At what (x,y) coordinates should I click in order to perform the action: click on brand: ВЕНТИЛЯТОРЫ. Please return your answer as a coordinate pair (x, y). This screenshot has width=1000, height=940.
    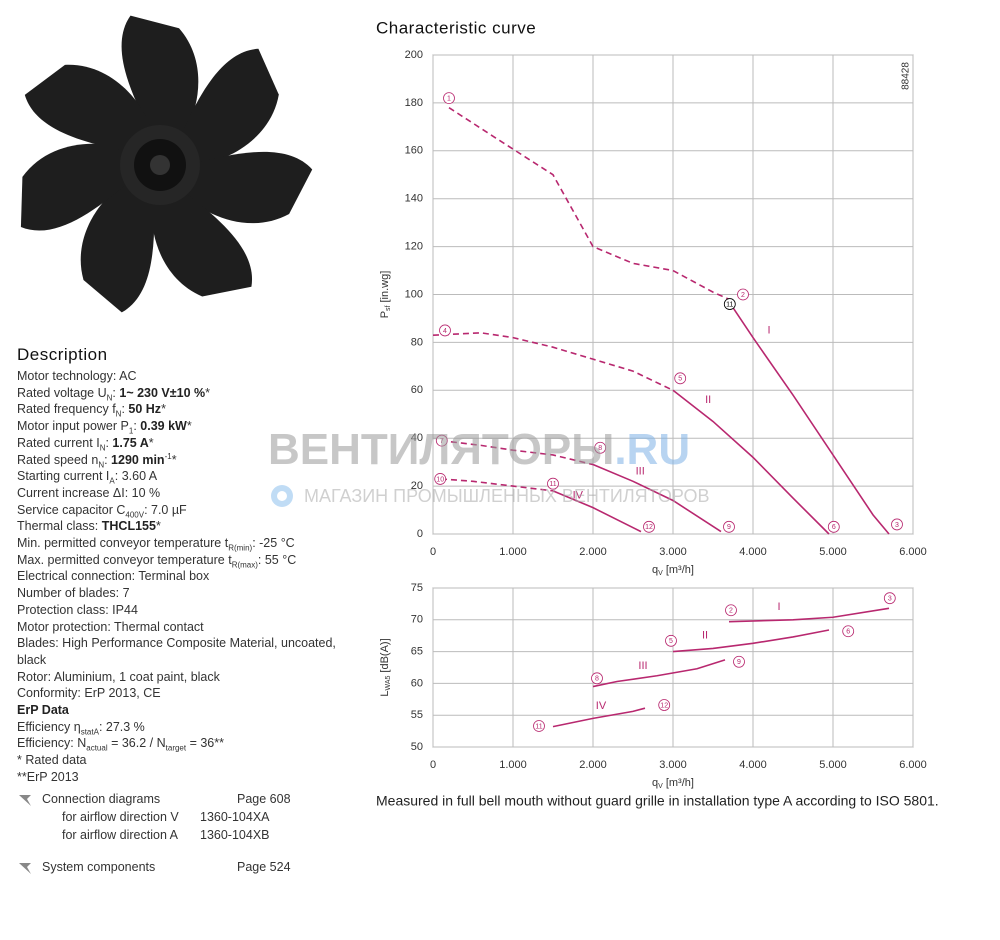
    Looking at the image, I should click on (441, 449).